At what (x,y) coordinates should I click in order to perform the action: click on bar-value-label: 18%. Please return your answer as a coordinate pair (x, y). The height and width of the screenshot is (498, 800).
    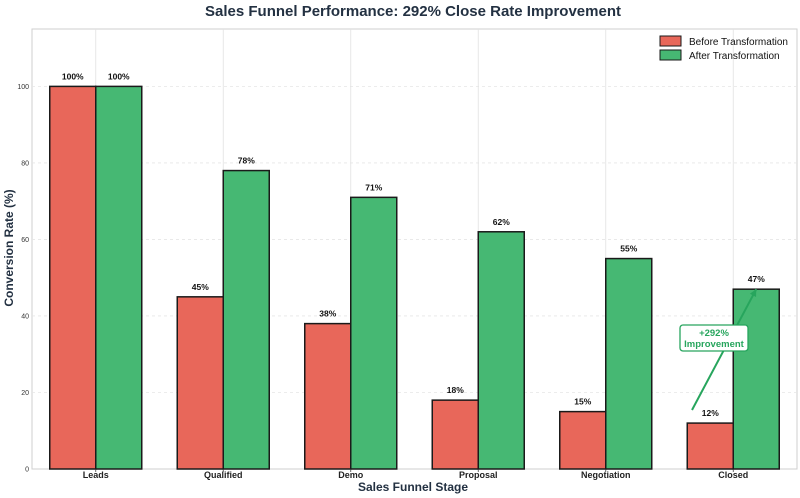
    Looking at the image, I should click on (455, 390).